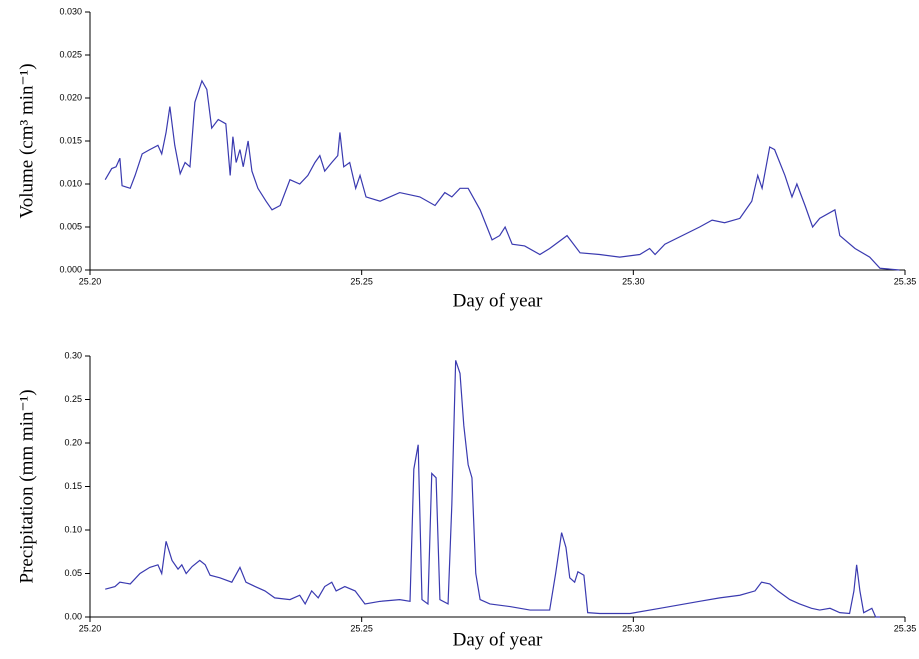  Describe the element at coordinates (73, 529) in the screenshot. I see `y-tick-label: 0.10` at that location.